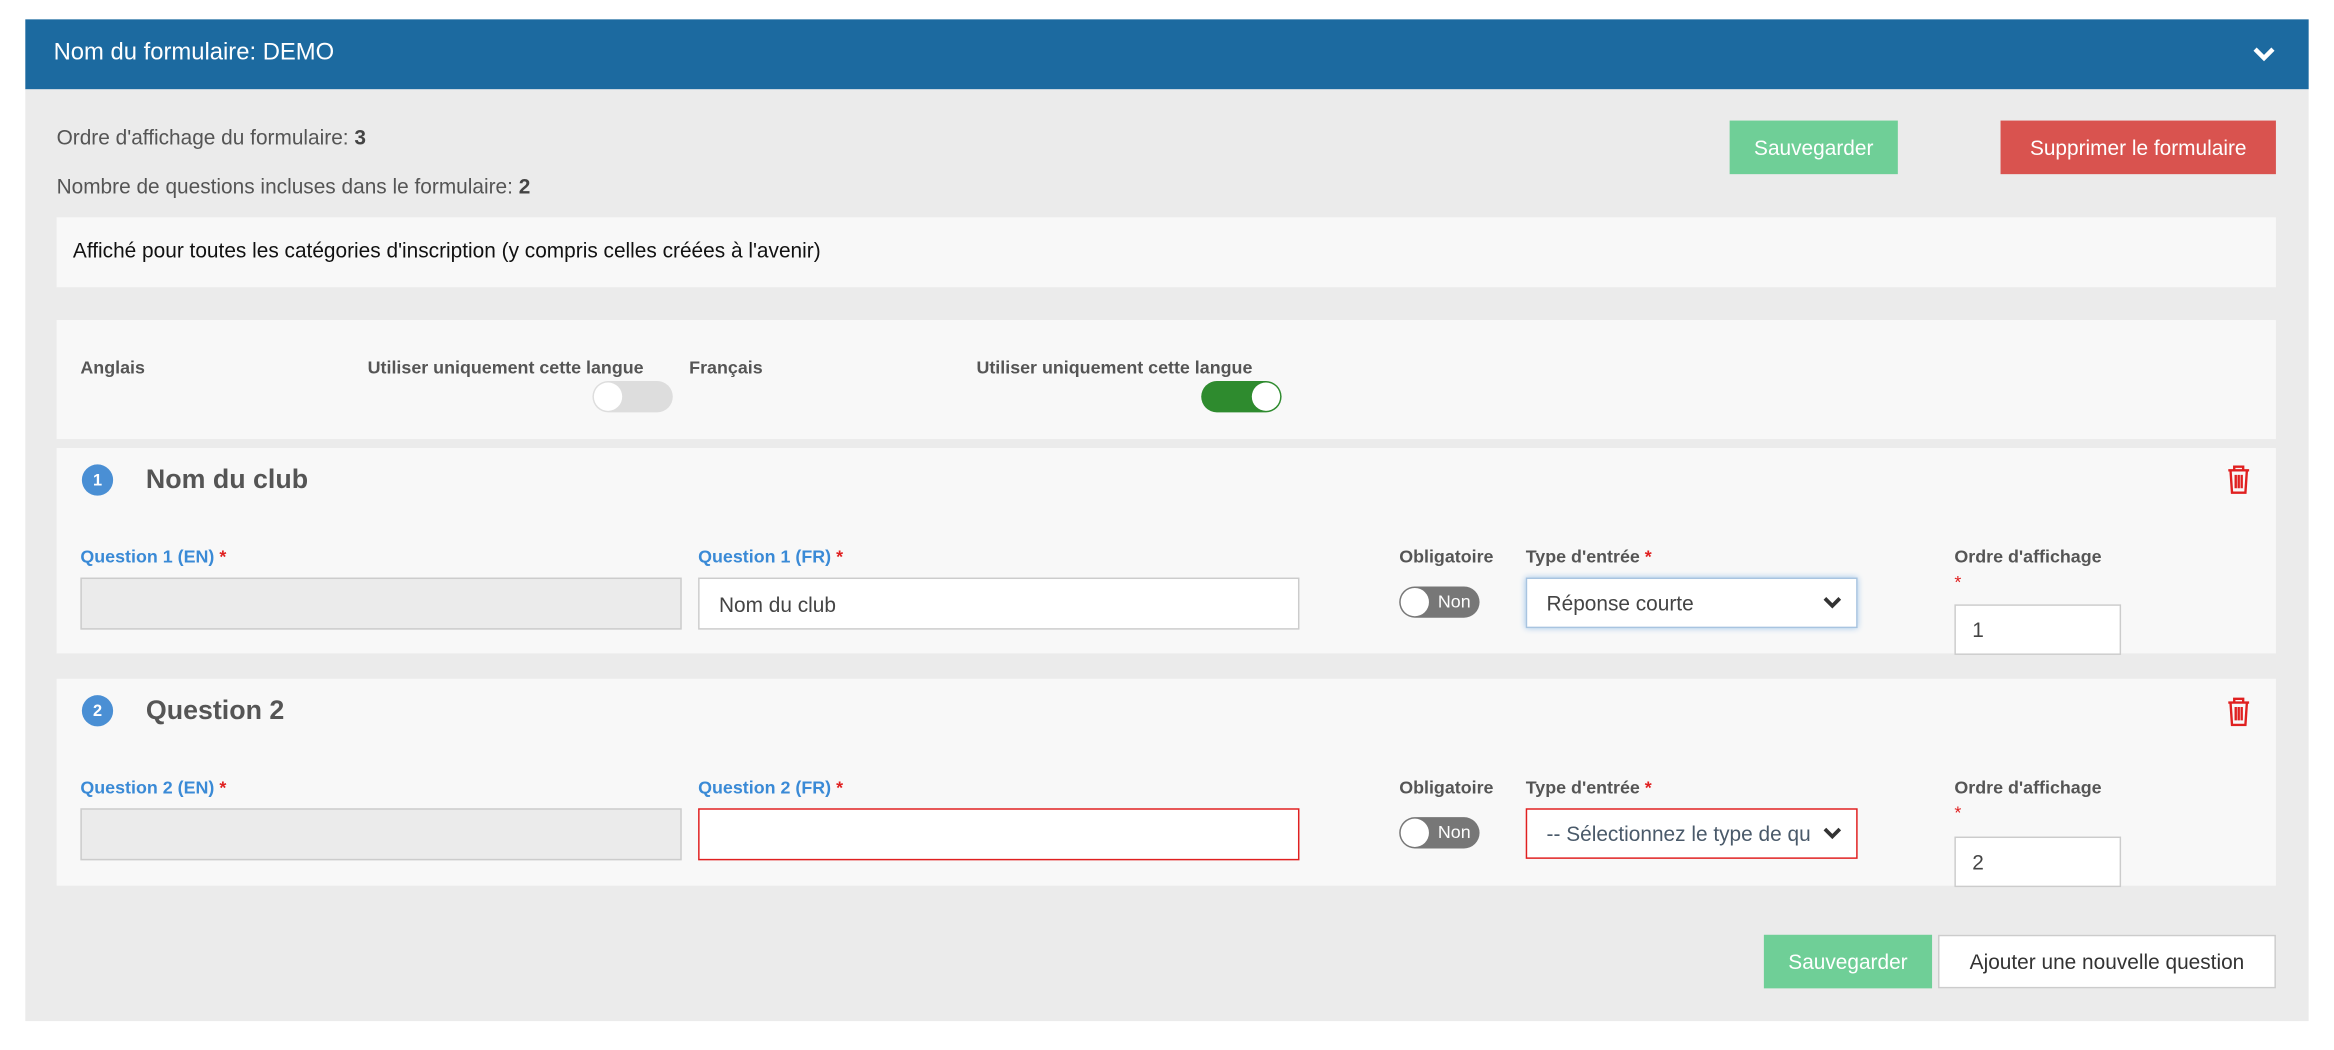  Describe the element at coordinates (112, 368) in the screenshot. I see `language-name-en: Anglais` at that location.